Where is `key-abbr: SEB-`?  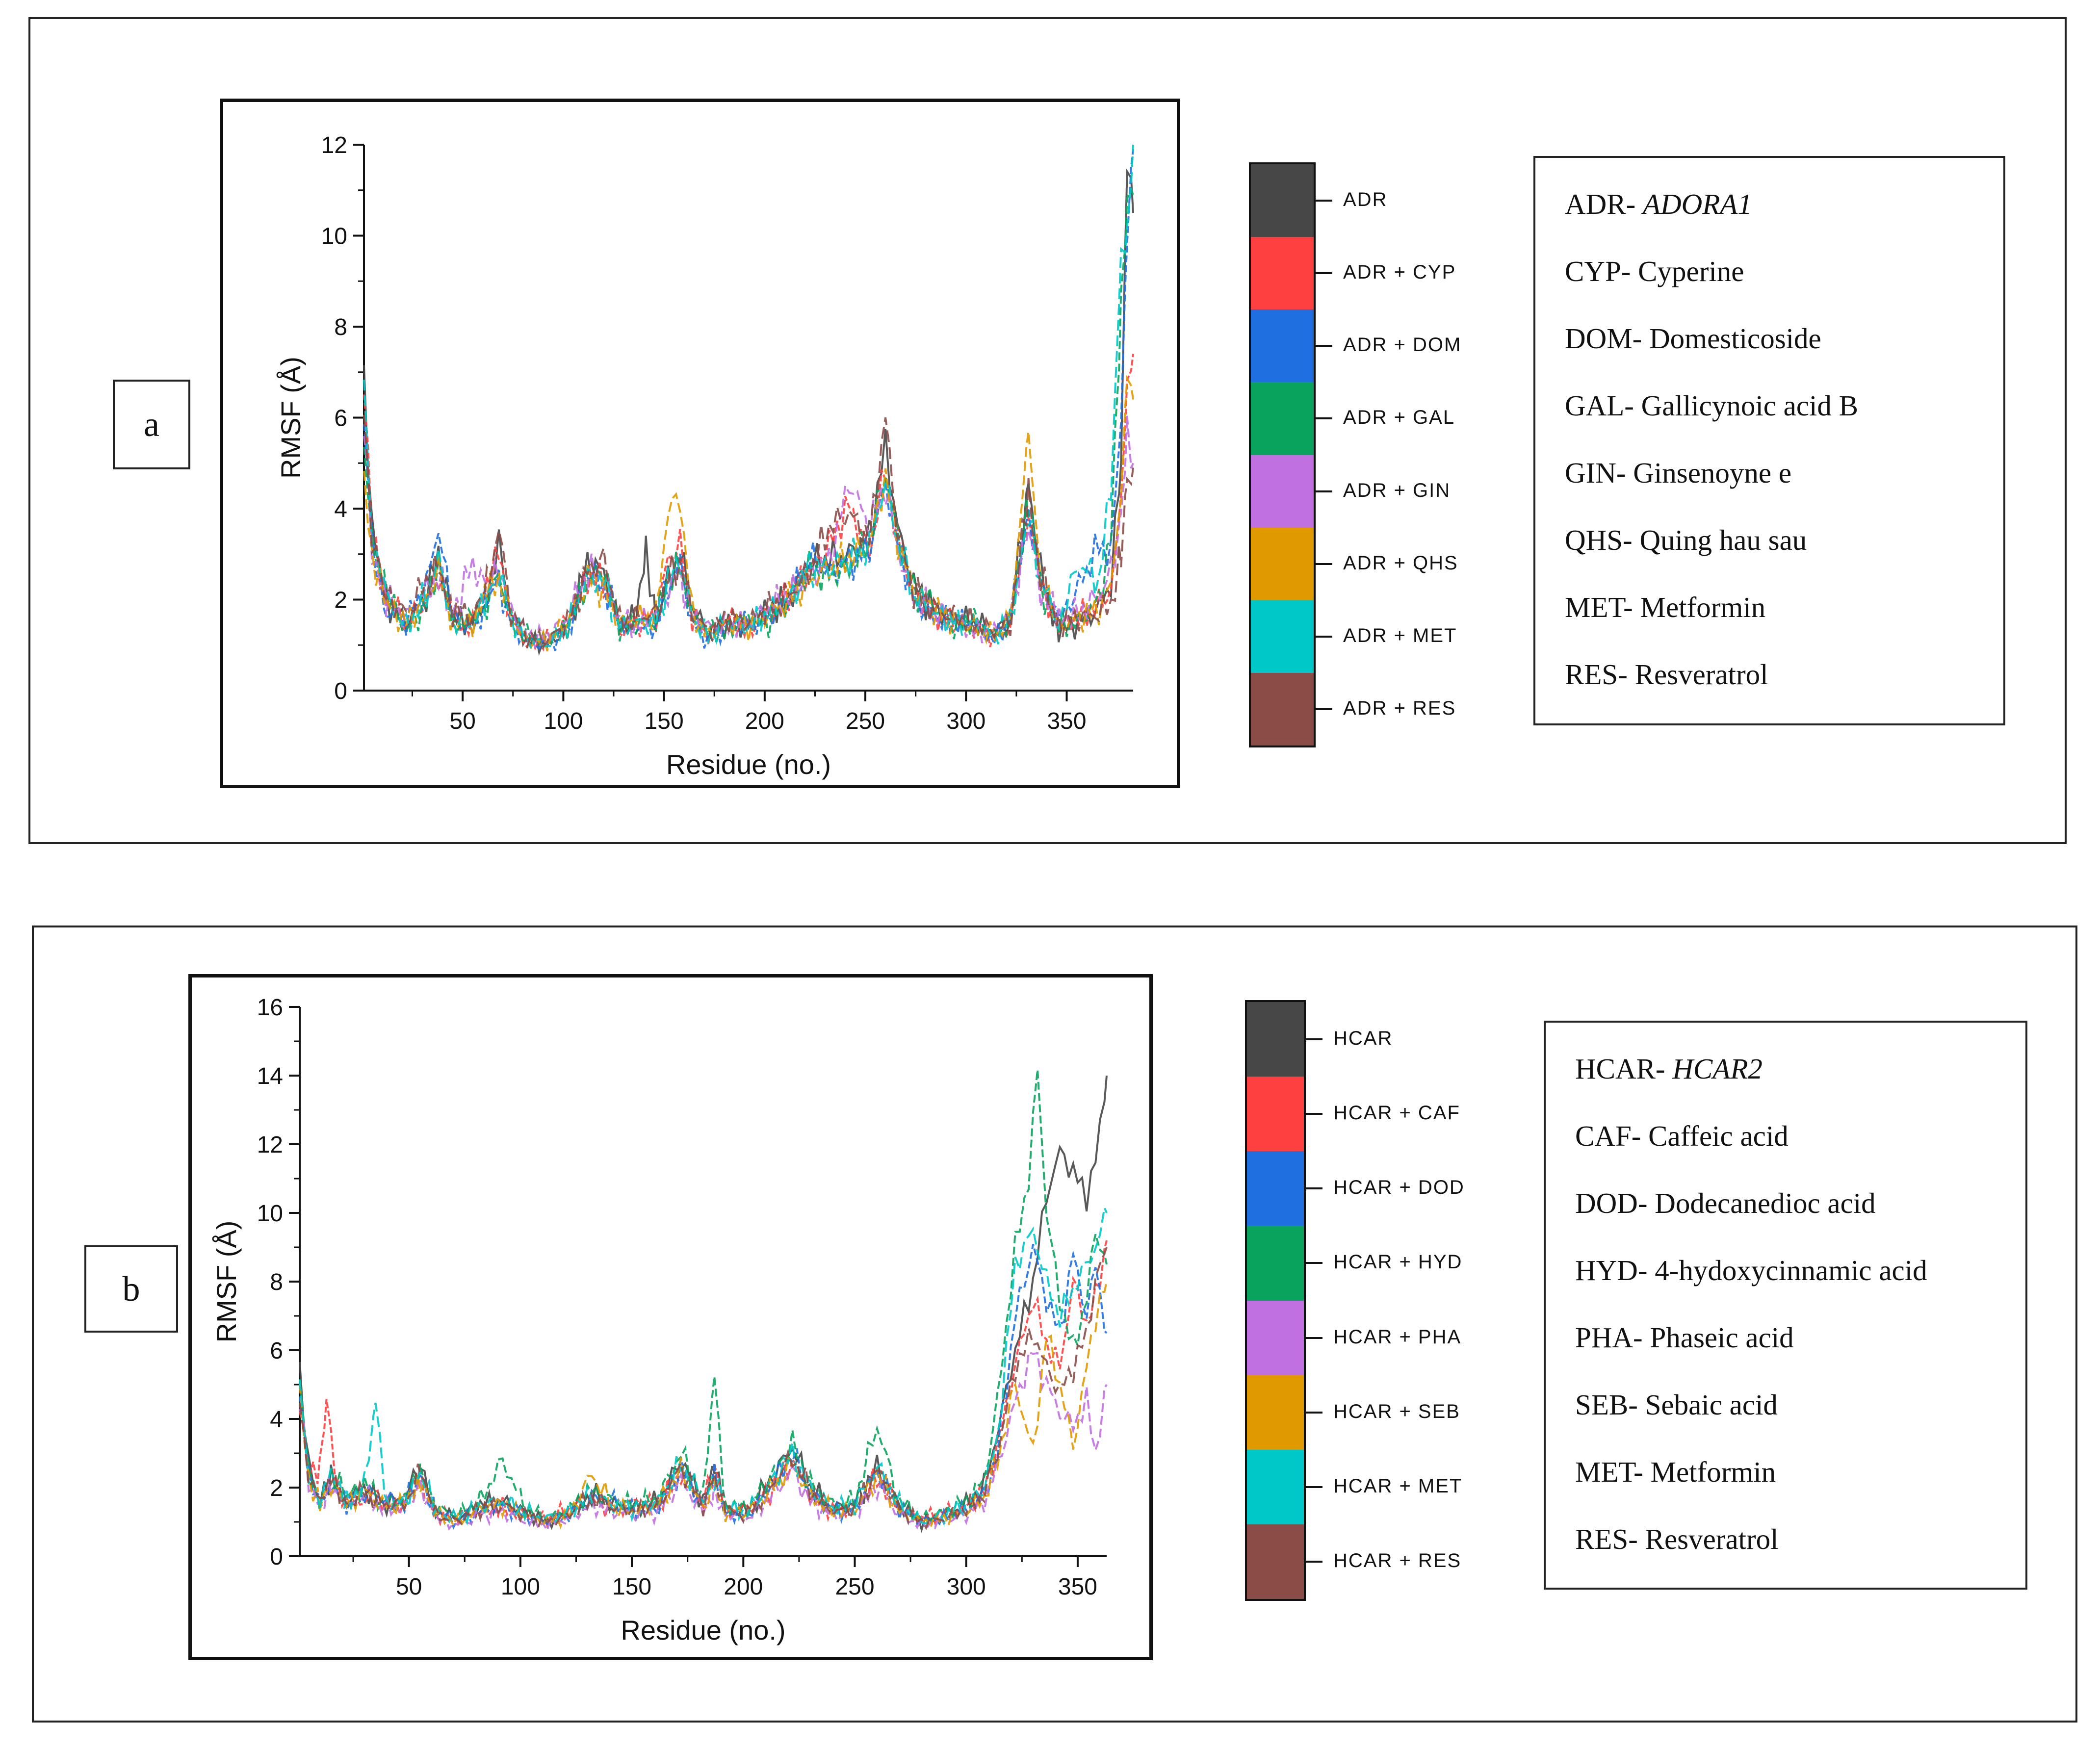 key-abbr: SEB- is located at coordinates (1610, 1405).